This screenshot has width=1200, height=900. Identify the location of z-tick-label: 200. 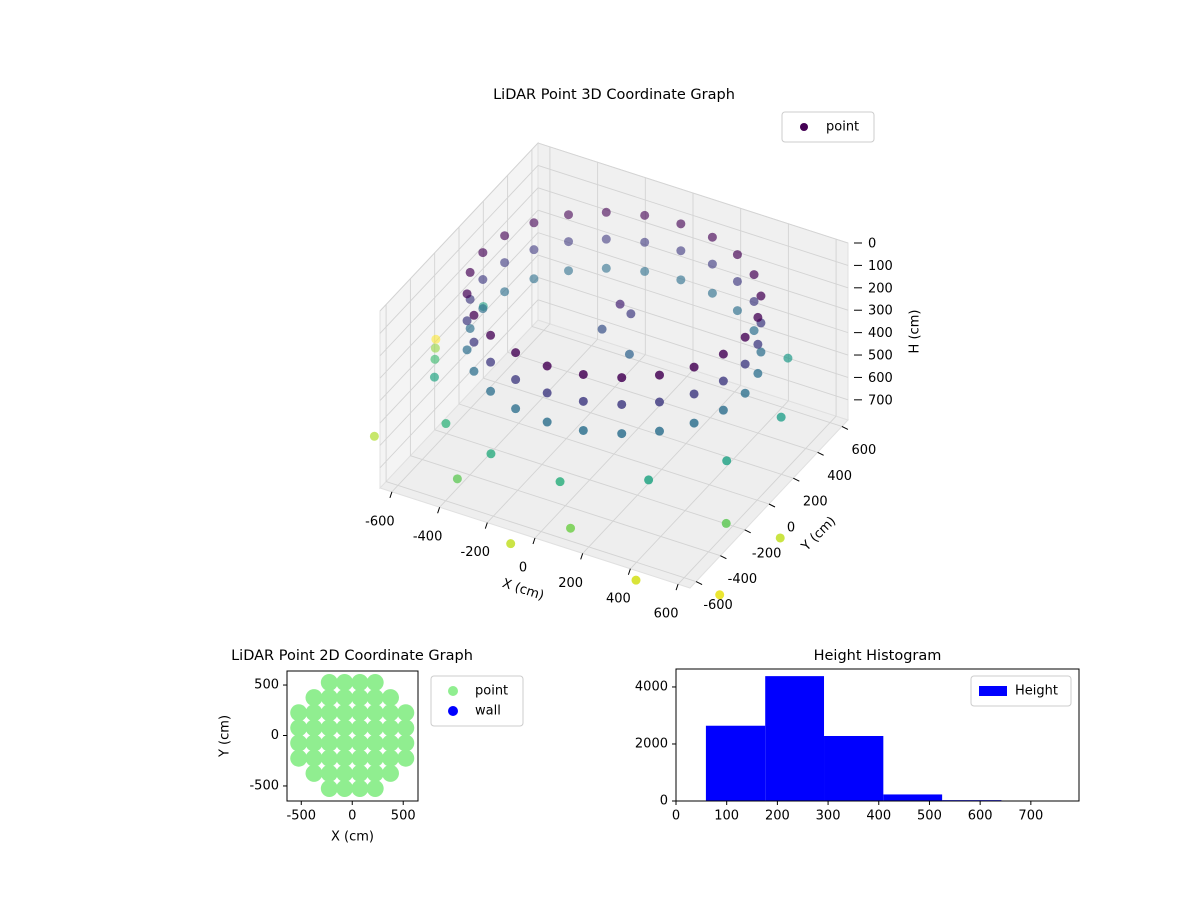
(880, 288).